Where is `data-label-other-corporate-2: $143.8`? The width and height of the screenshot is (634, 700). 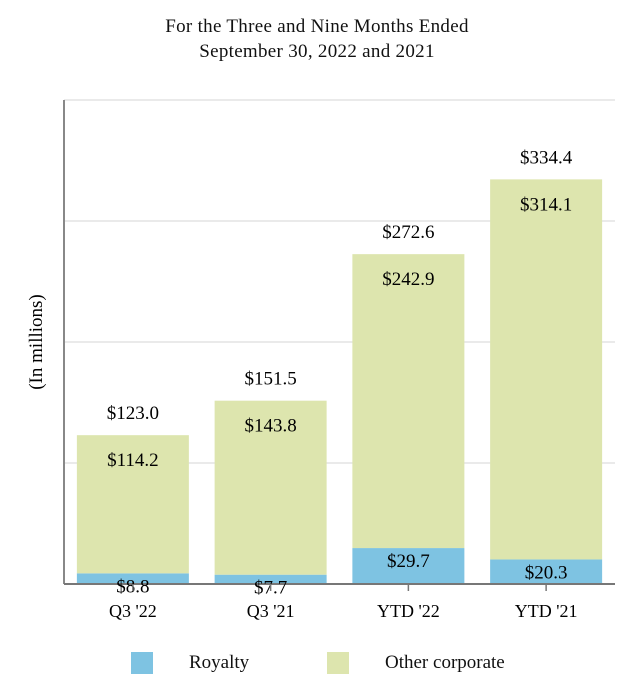 data-label-other-corporate-2: $143.8 is located at coordinates (271, 426).